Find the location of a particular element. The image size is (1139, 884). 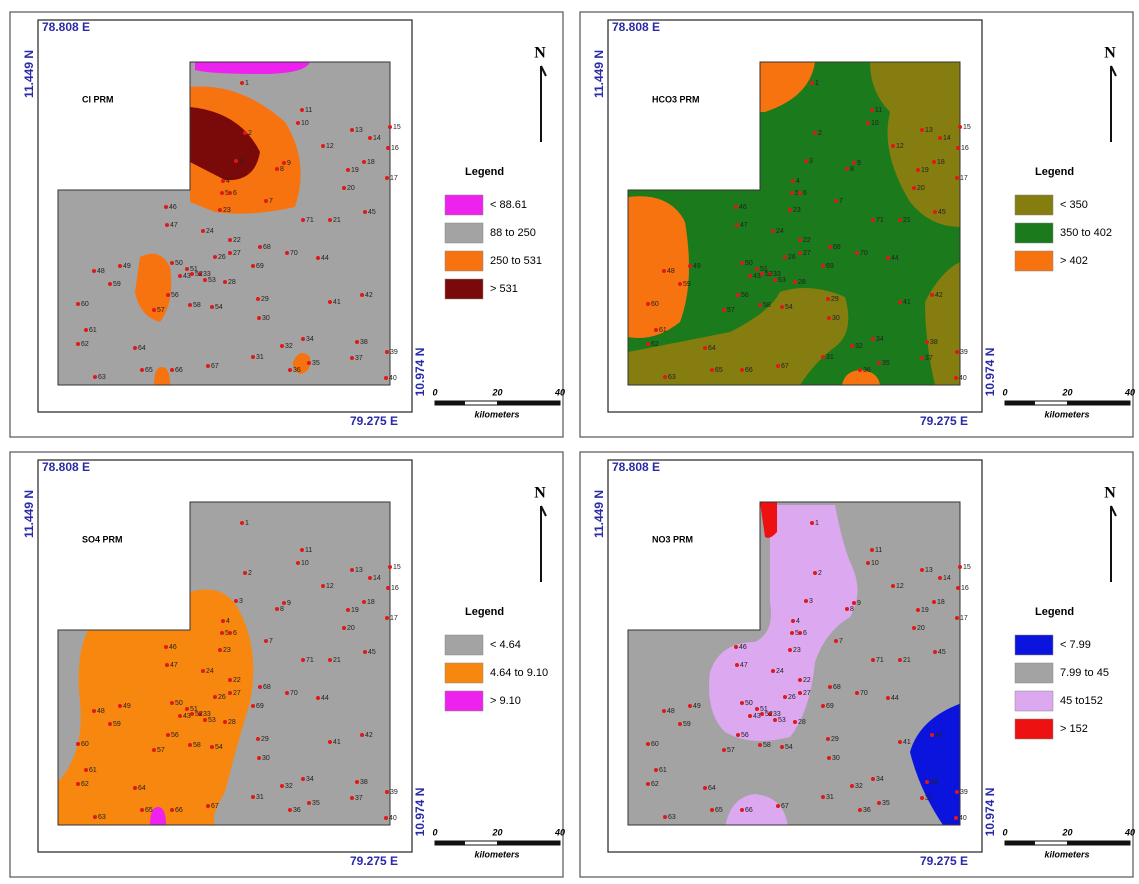

sample-label: 48 is located at coordinates (101, 271).